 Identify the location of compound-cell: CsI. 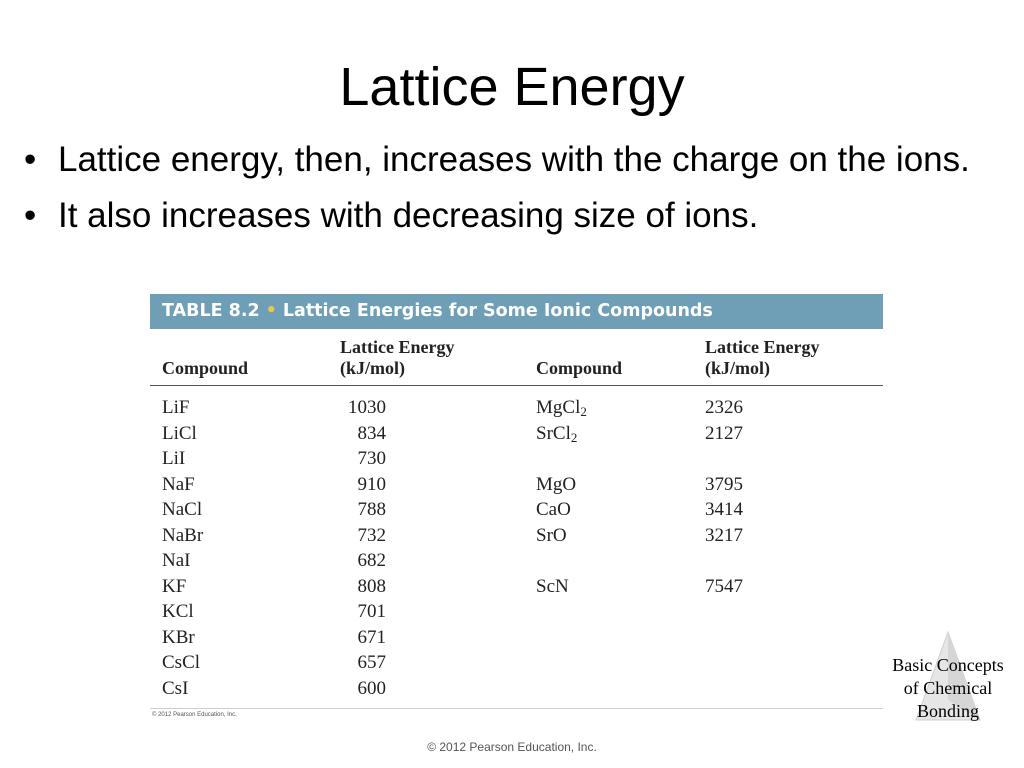
(175, 688).